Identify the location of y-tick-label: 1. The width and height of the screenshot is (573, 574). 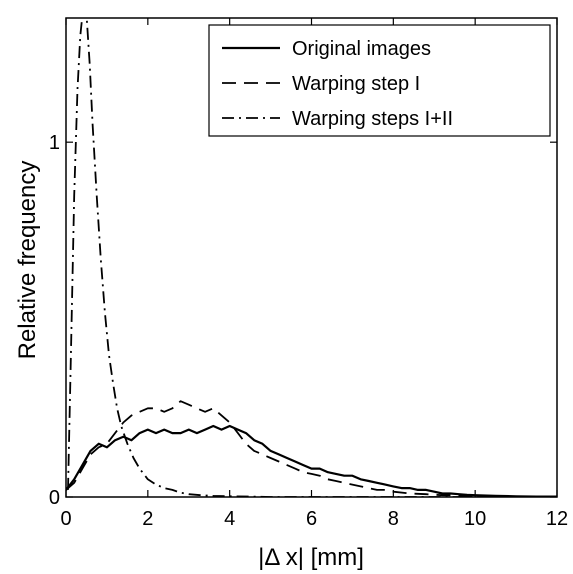
(54, 143).